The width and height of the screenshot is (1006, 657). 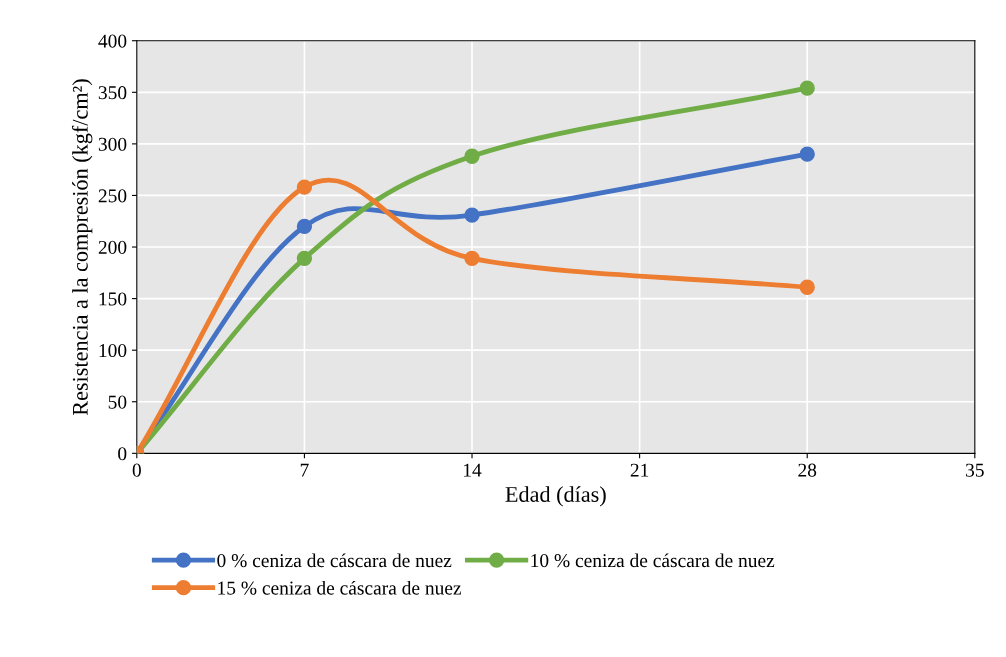 I want to click on y-axis-title: Resistencia a la compresión (kgf/cm²), so click(x=82, y=247).